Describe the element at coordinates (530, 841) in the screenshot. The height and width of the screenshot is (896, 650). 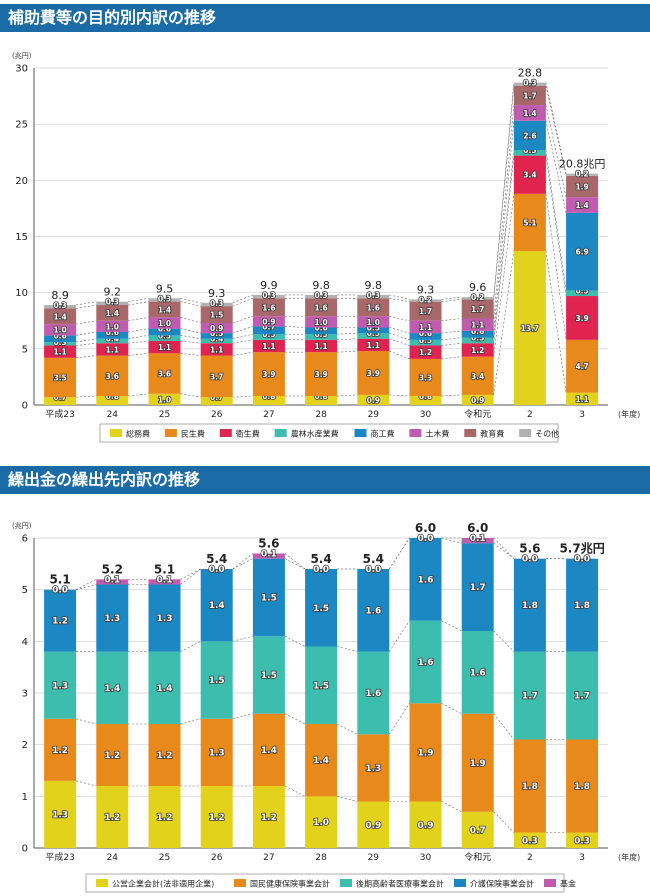
I see `chart2-segment-label: 0.3` at that location.